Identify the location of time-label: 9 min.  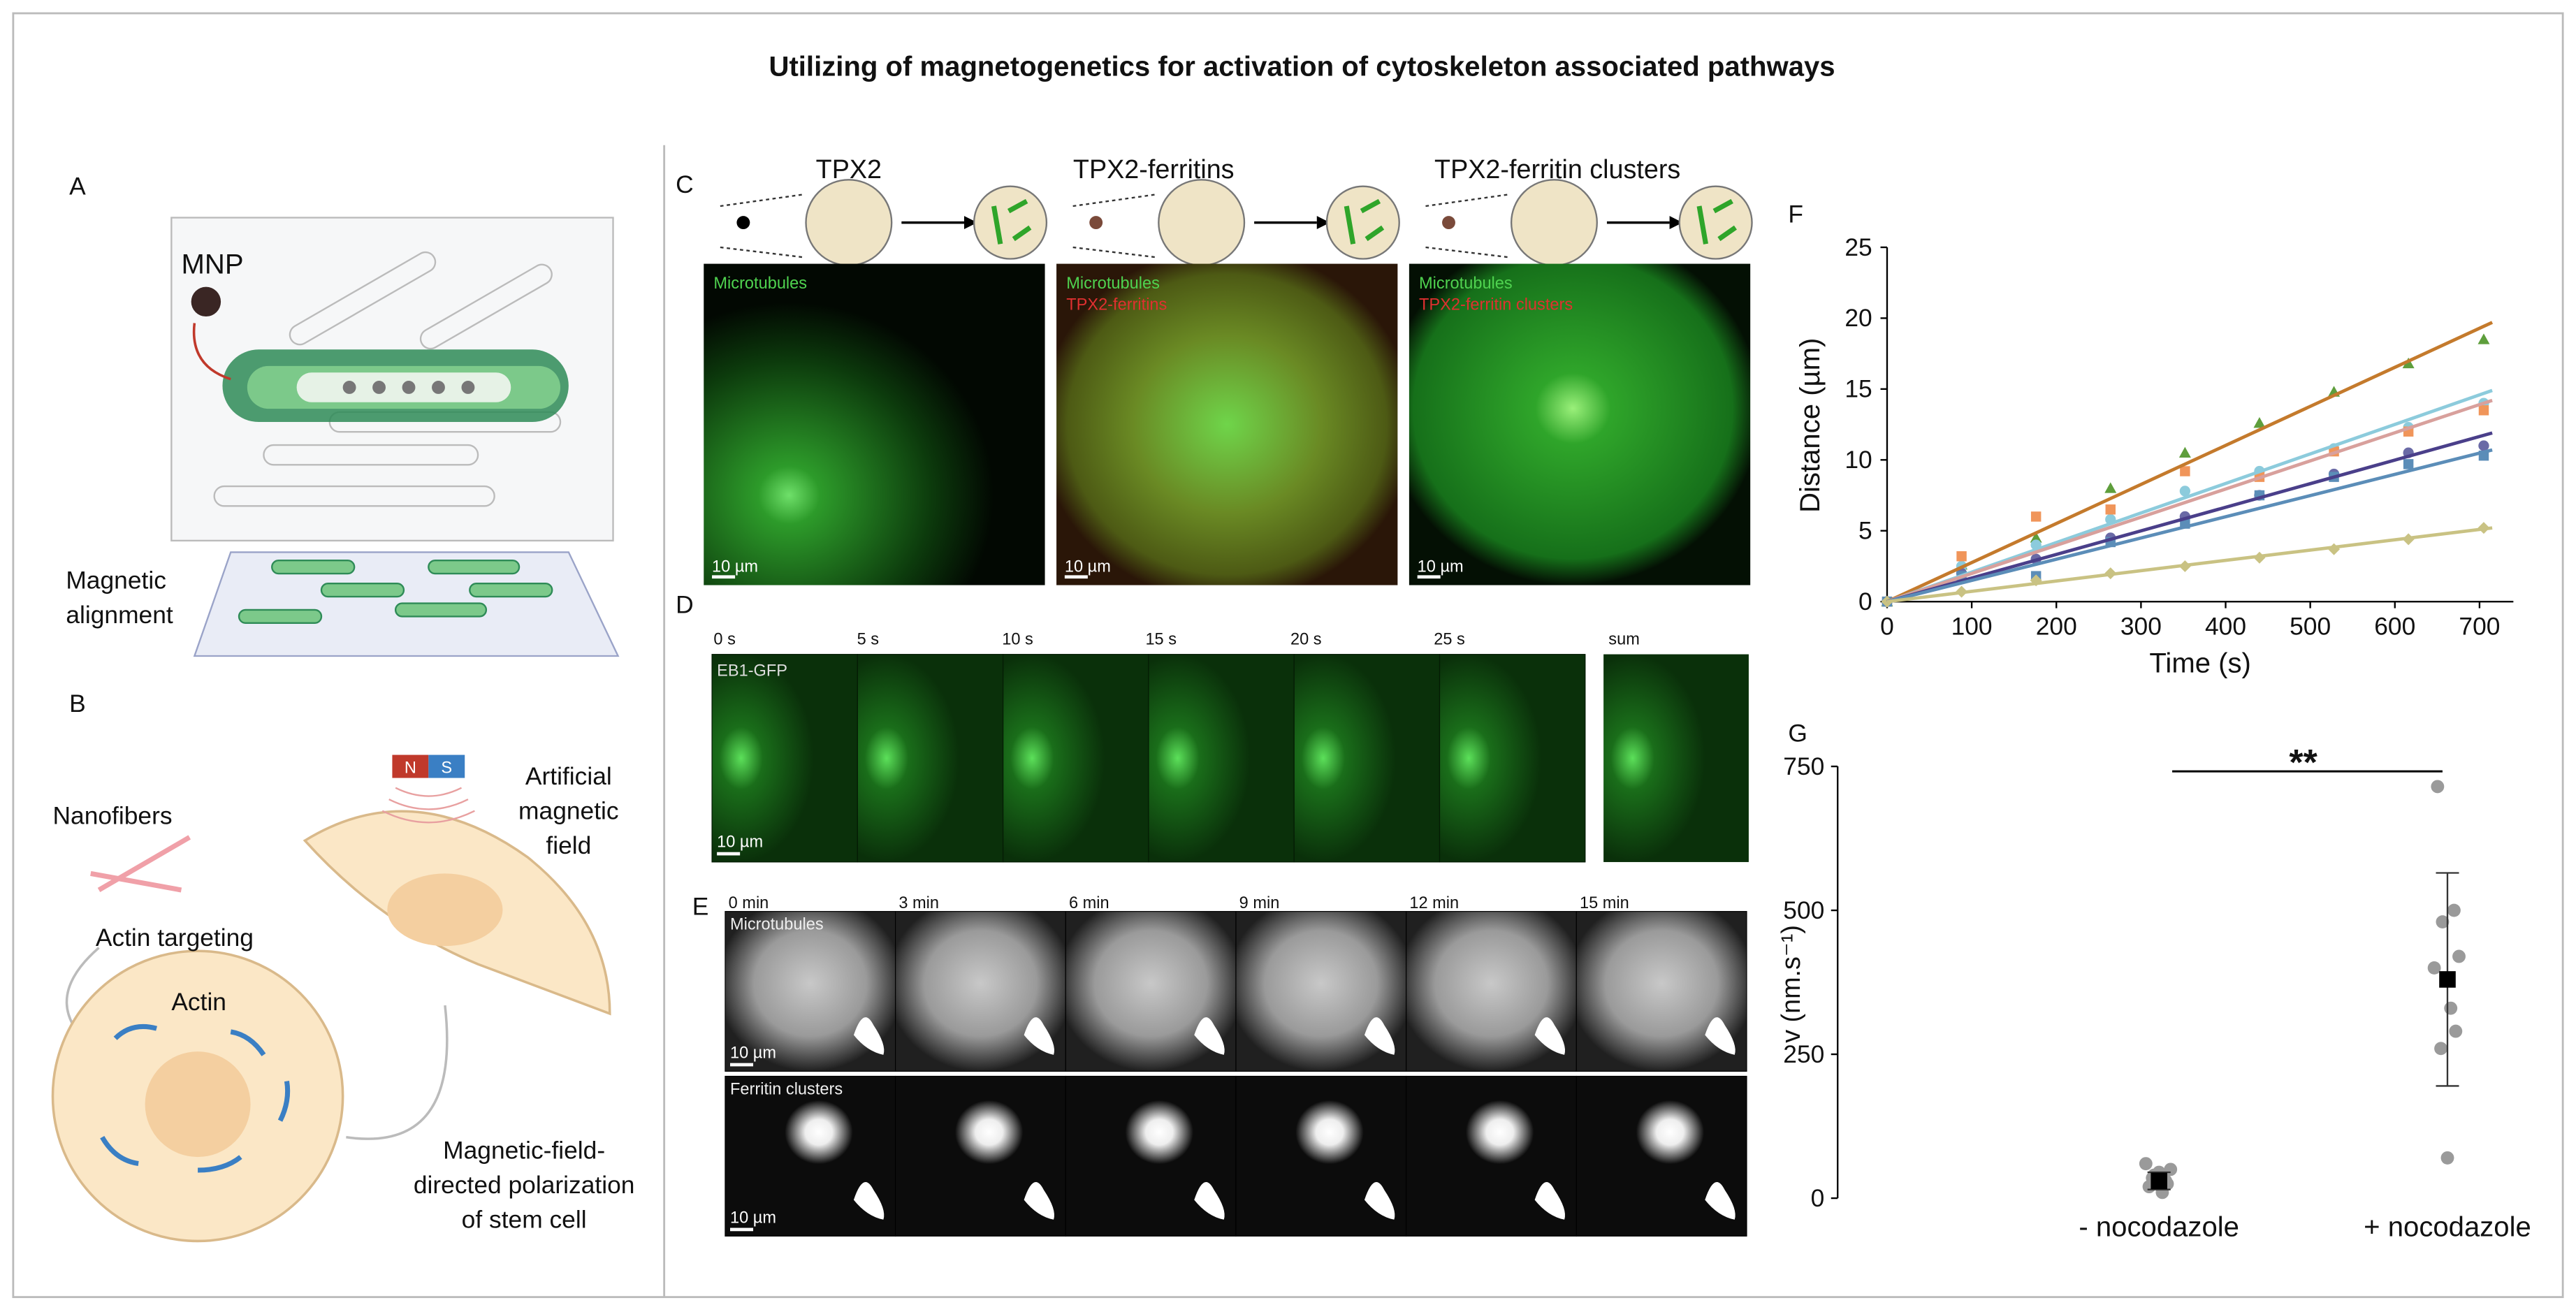
(1259, 903).